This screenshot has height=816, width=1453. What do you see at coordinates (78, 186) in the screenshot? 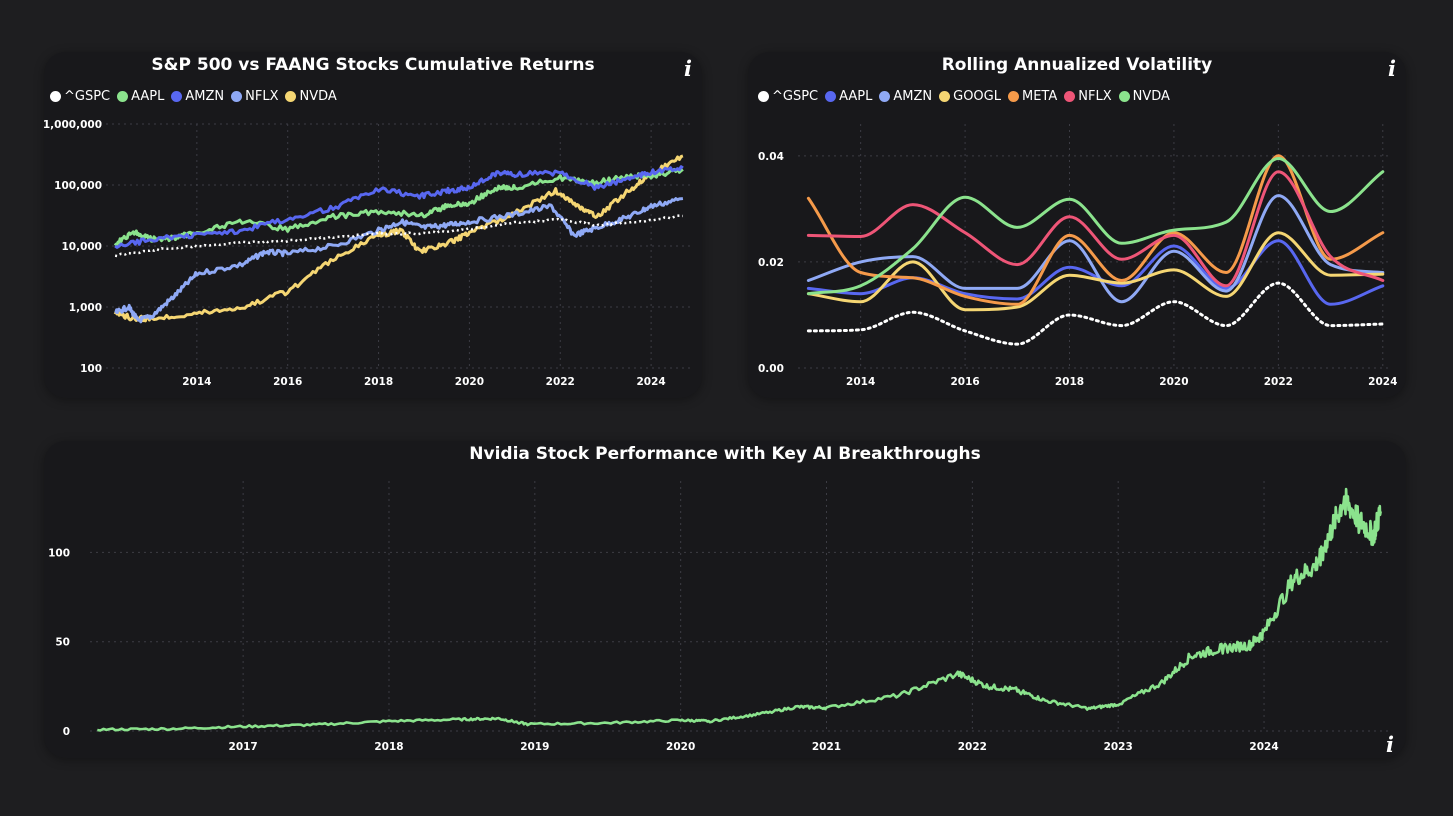
I see `y-tick-label: 100,000` at bounding box center [78, 186].